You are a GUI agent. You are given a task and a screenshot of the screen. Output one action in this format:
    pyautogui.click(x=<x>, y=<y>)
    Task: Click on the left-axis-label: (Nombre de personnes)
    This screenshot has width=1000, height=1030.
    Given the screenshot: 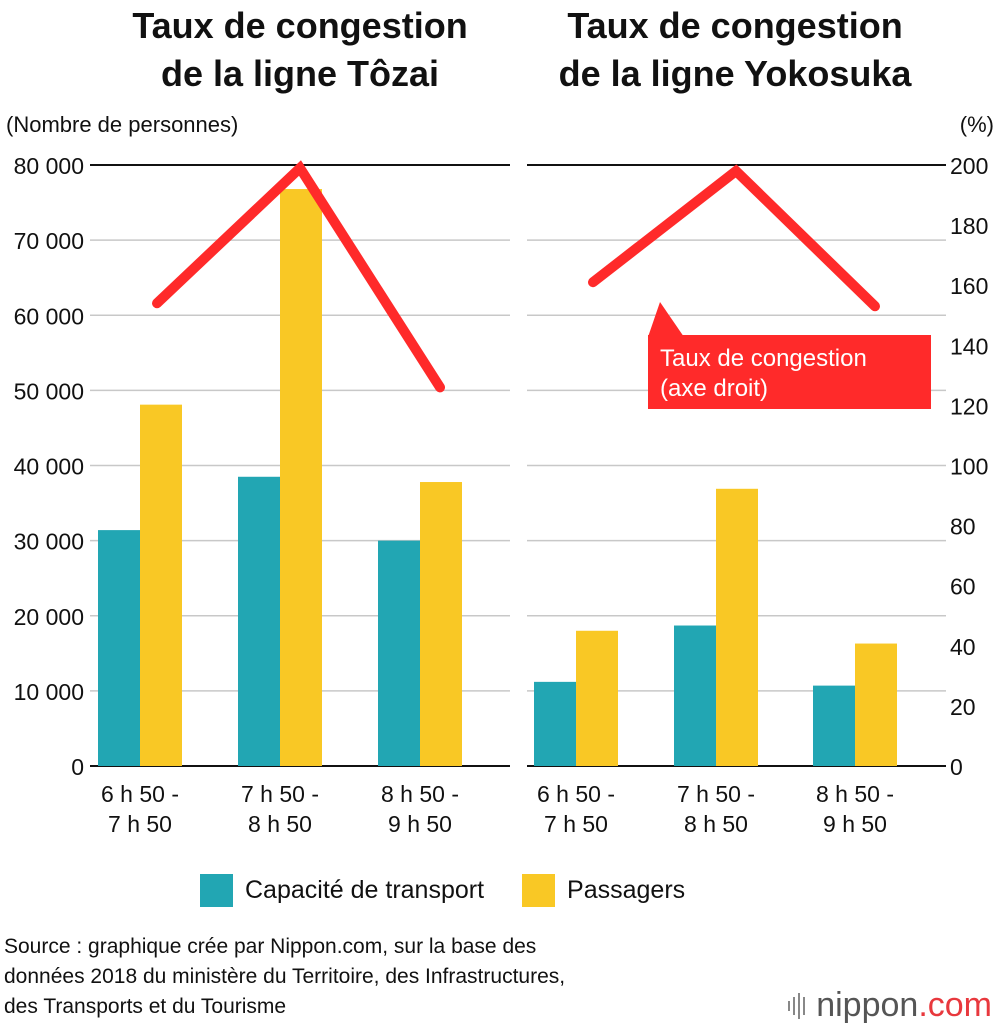 What is the action you would take?
    pyautogui.click(x=122, y=124)
    